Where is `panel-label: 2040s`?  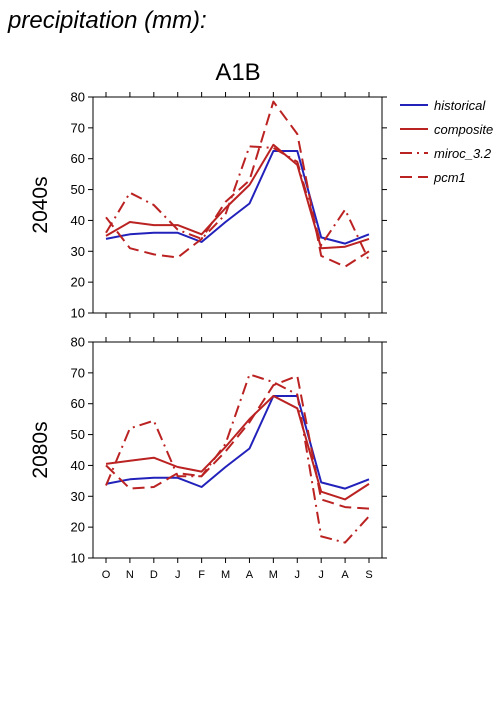
panel-label: 2040s is located at coordinates (40, 204).